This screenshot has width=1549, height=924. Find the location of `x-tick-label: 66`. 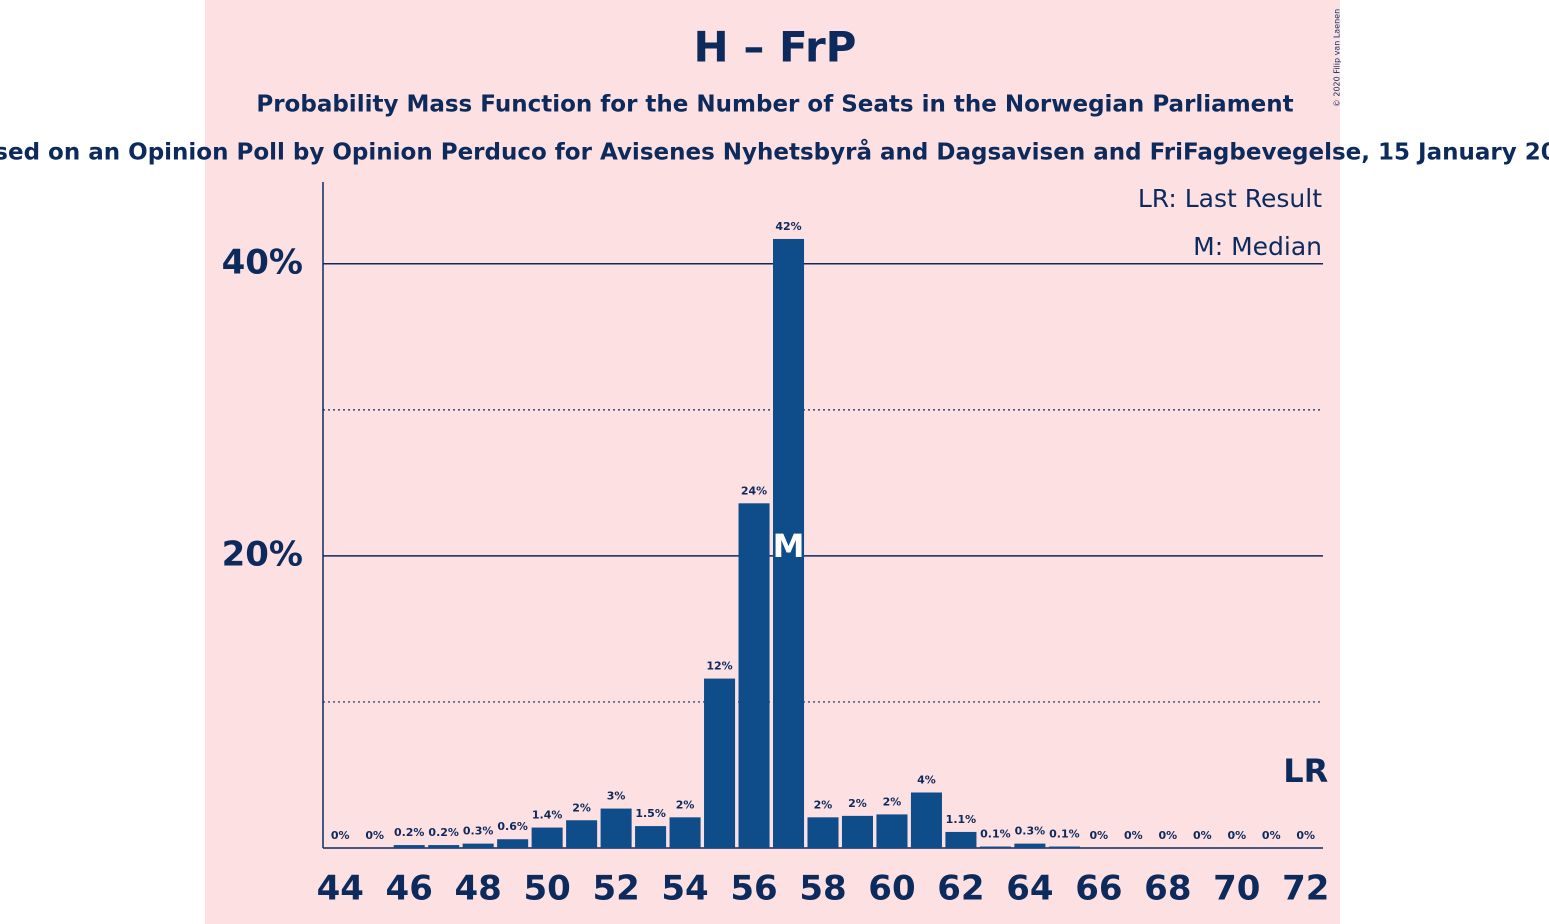

x-tick-label: 66 is located at coordinates (1098, 889).